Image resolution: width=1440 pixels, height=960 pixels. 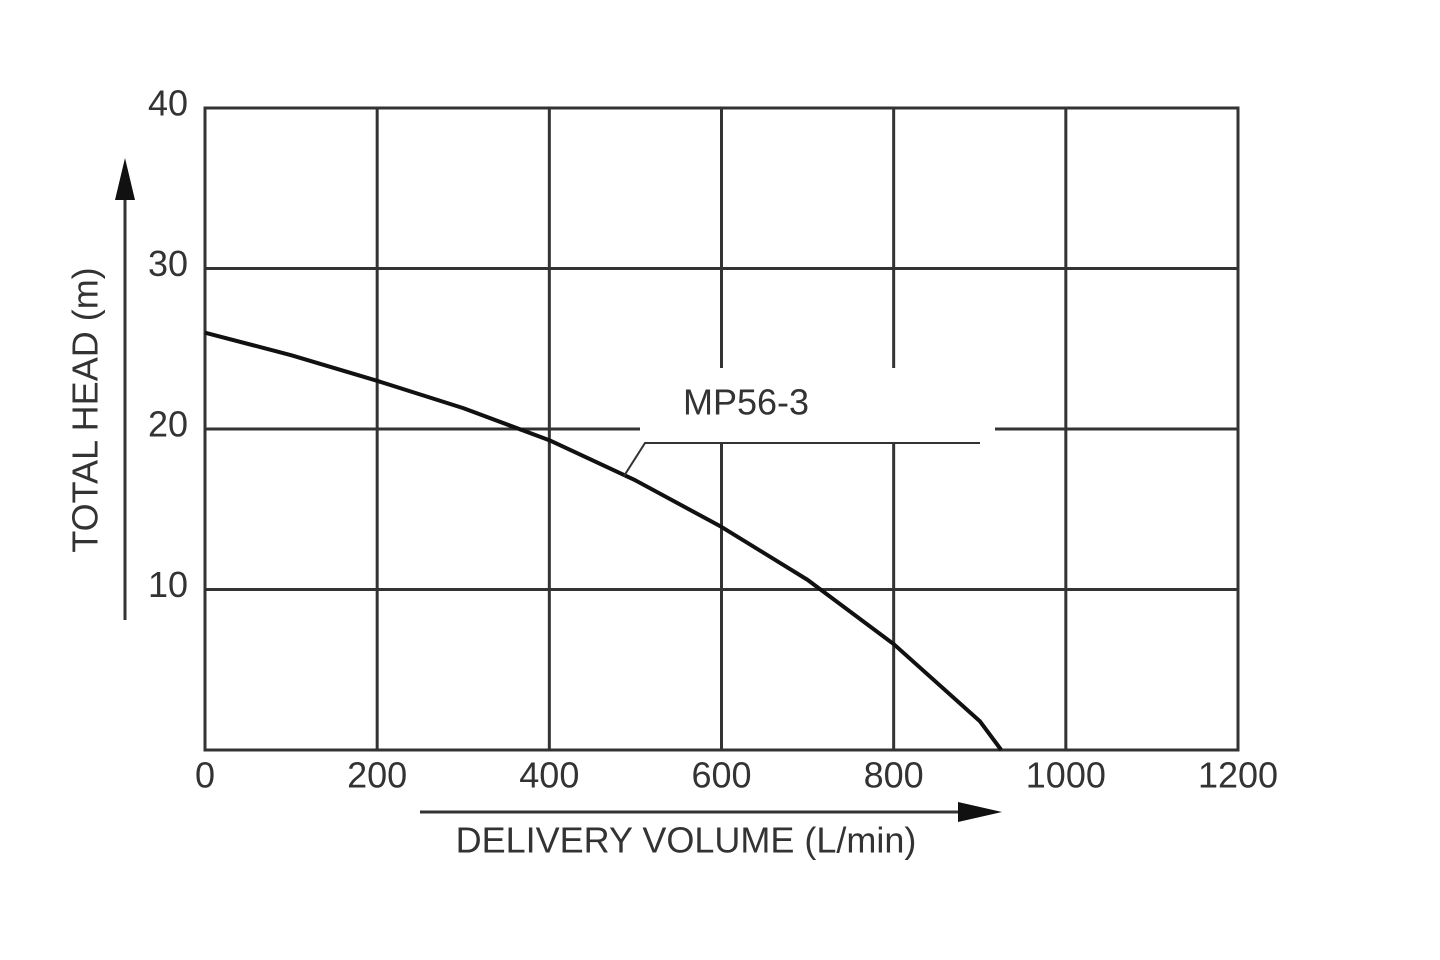 I want to click on x-tick-label: 800, so click(x=894, y=775).